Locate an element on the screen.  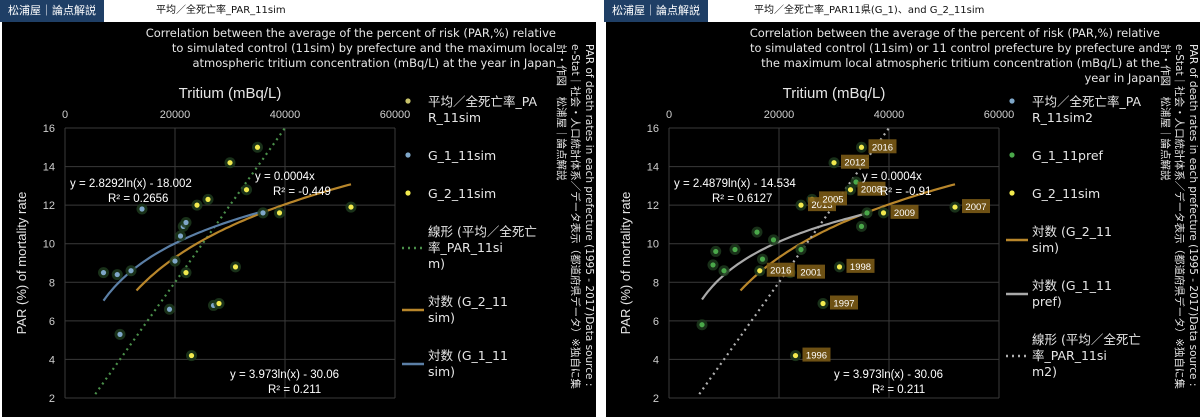
legend-label: 対数 (G_2_11 is located at coordinates (468, 301).